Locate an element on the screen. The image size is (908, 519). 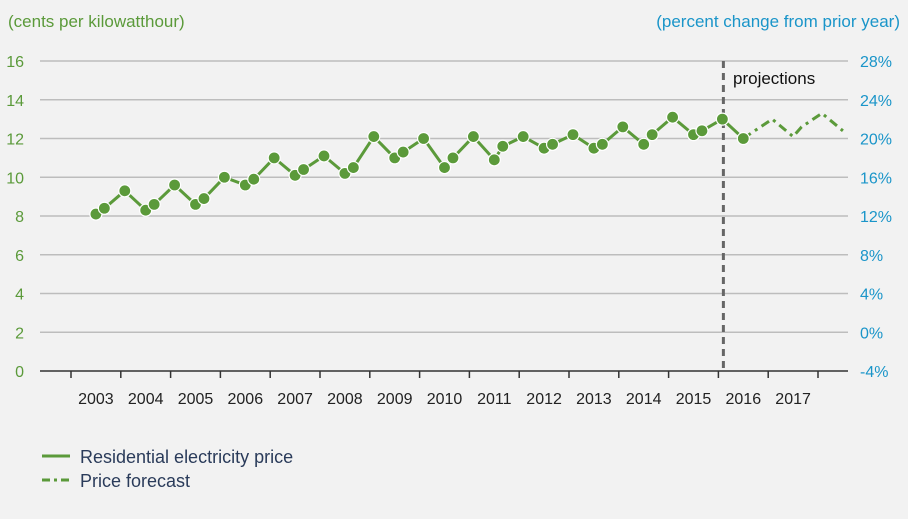
y-left-tick-label: 14 is located at coordinates (15, 101).